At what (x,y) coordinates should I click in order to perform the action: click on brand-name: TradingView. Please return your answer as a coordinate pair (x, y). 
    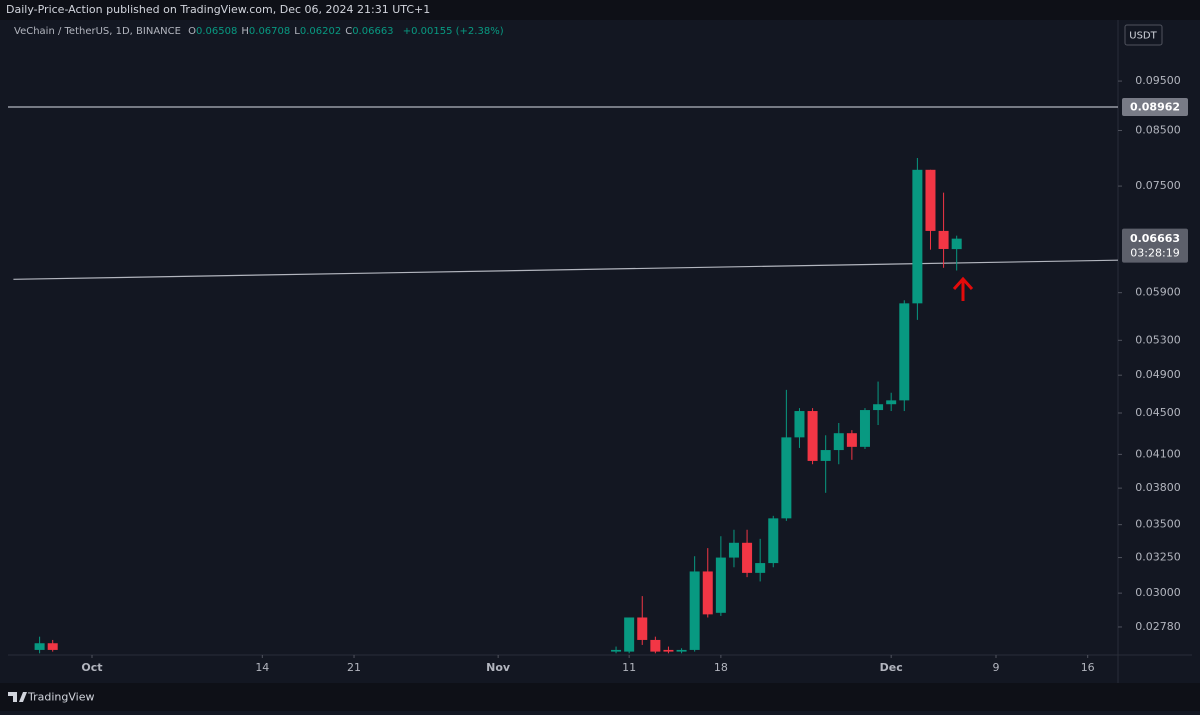
    Looking at the image, I should click on (60, 697).